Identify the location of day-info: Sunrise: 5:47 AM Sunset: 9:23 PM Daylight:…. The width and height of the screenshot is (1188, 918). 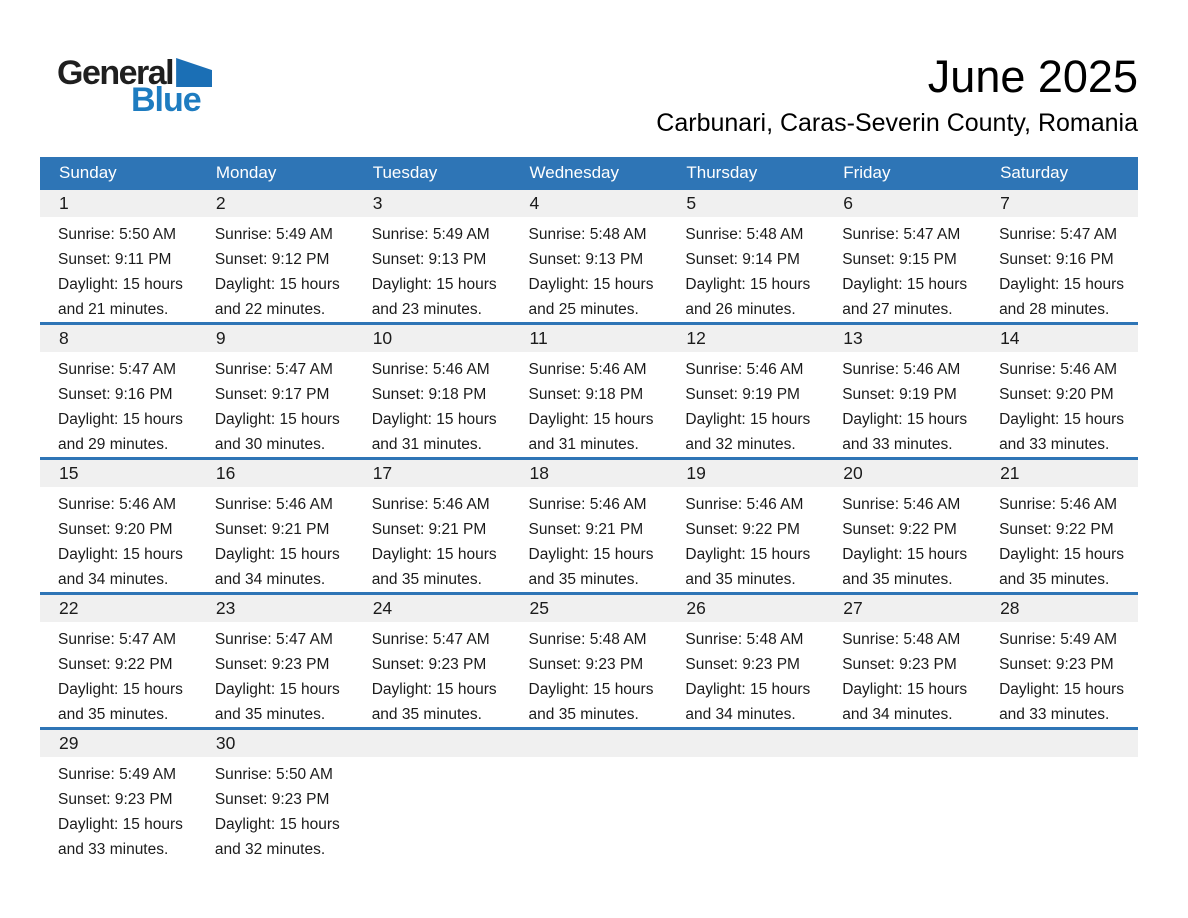
(432, 674).